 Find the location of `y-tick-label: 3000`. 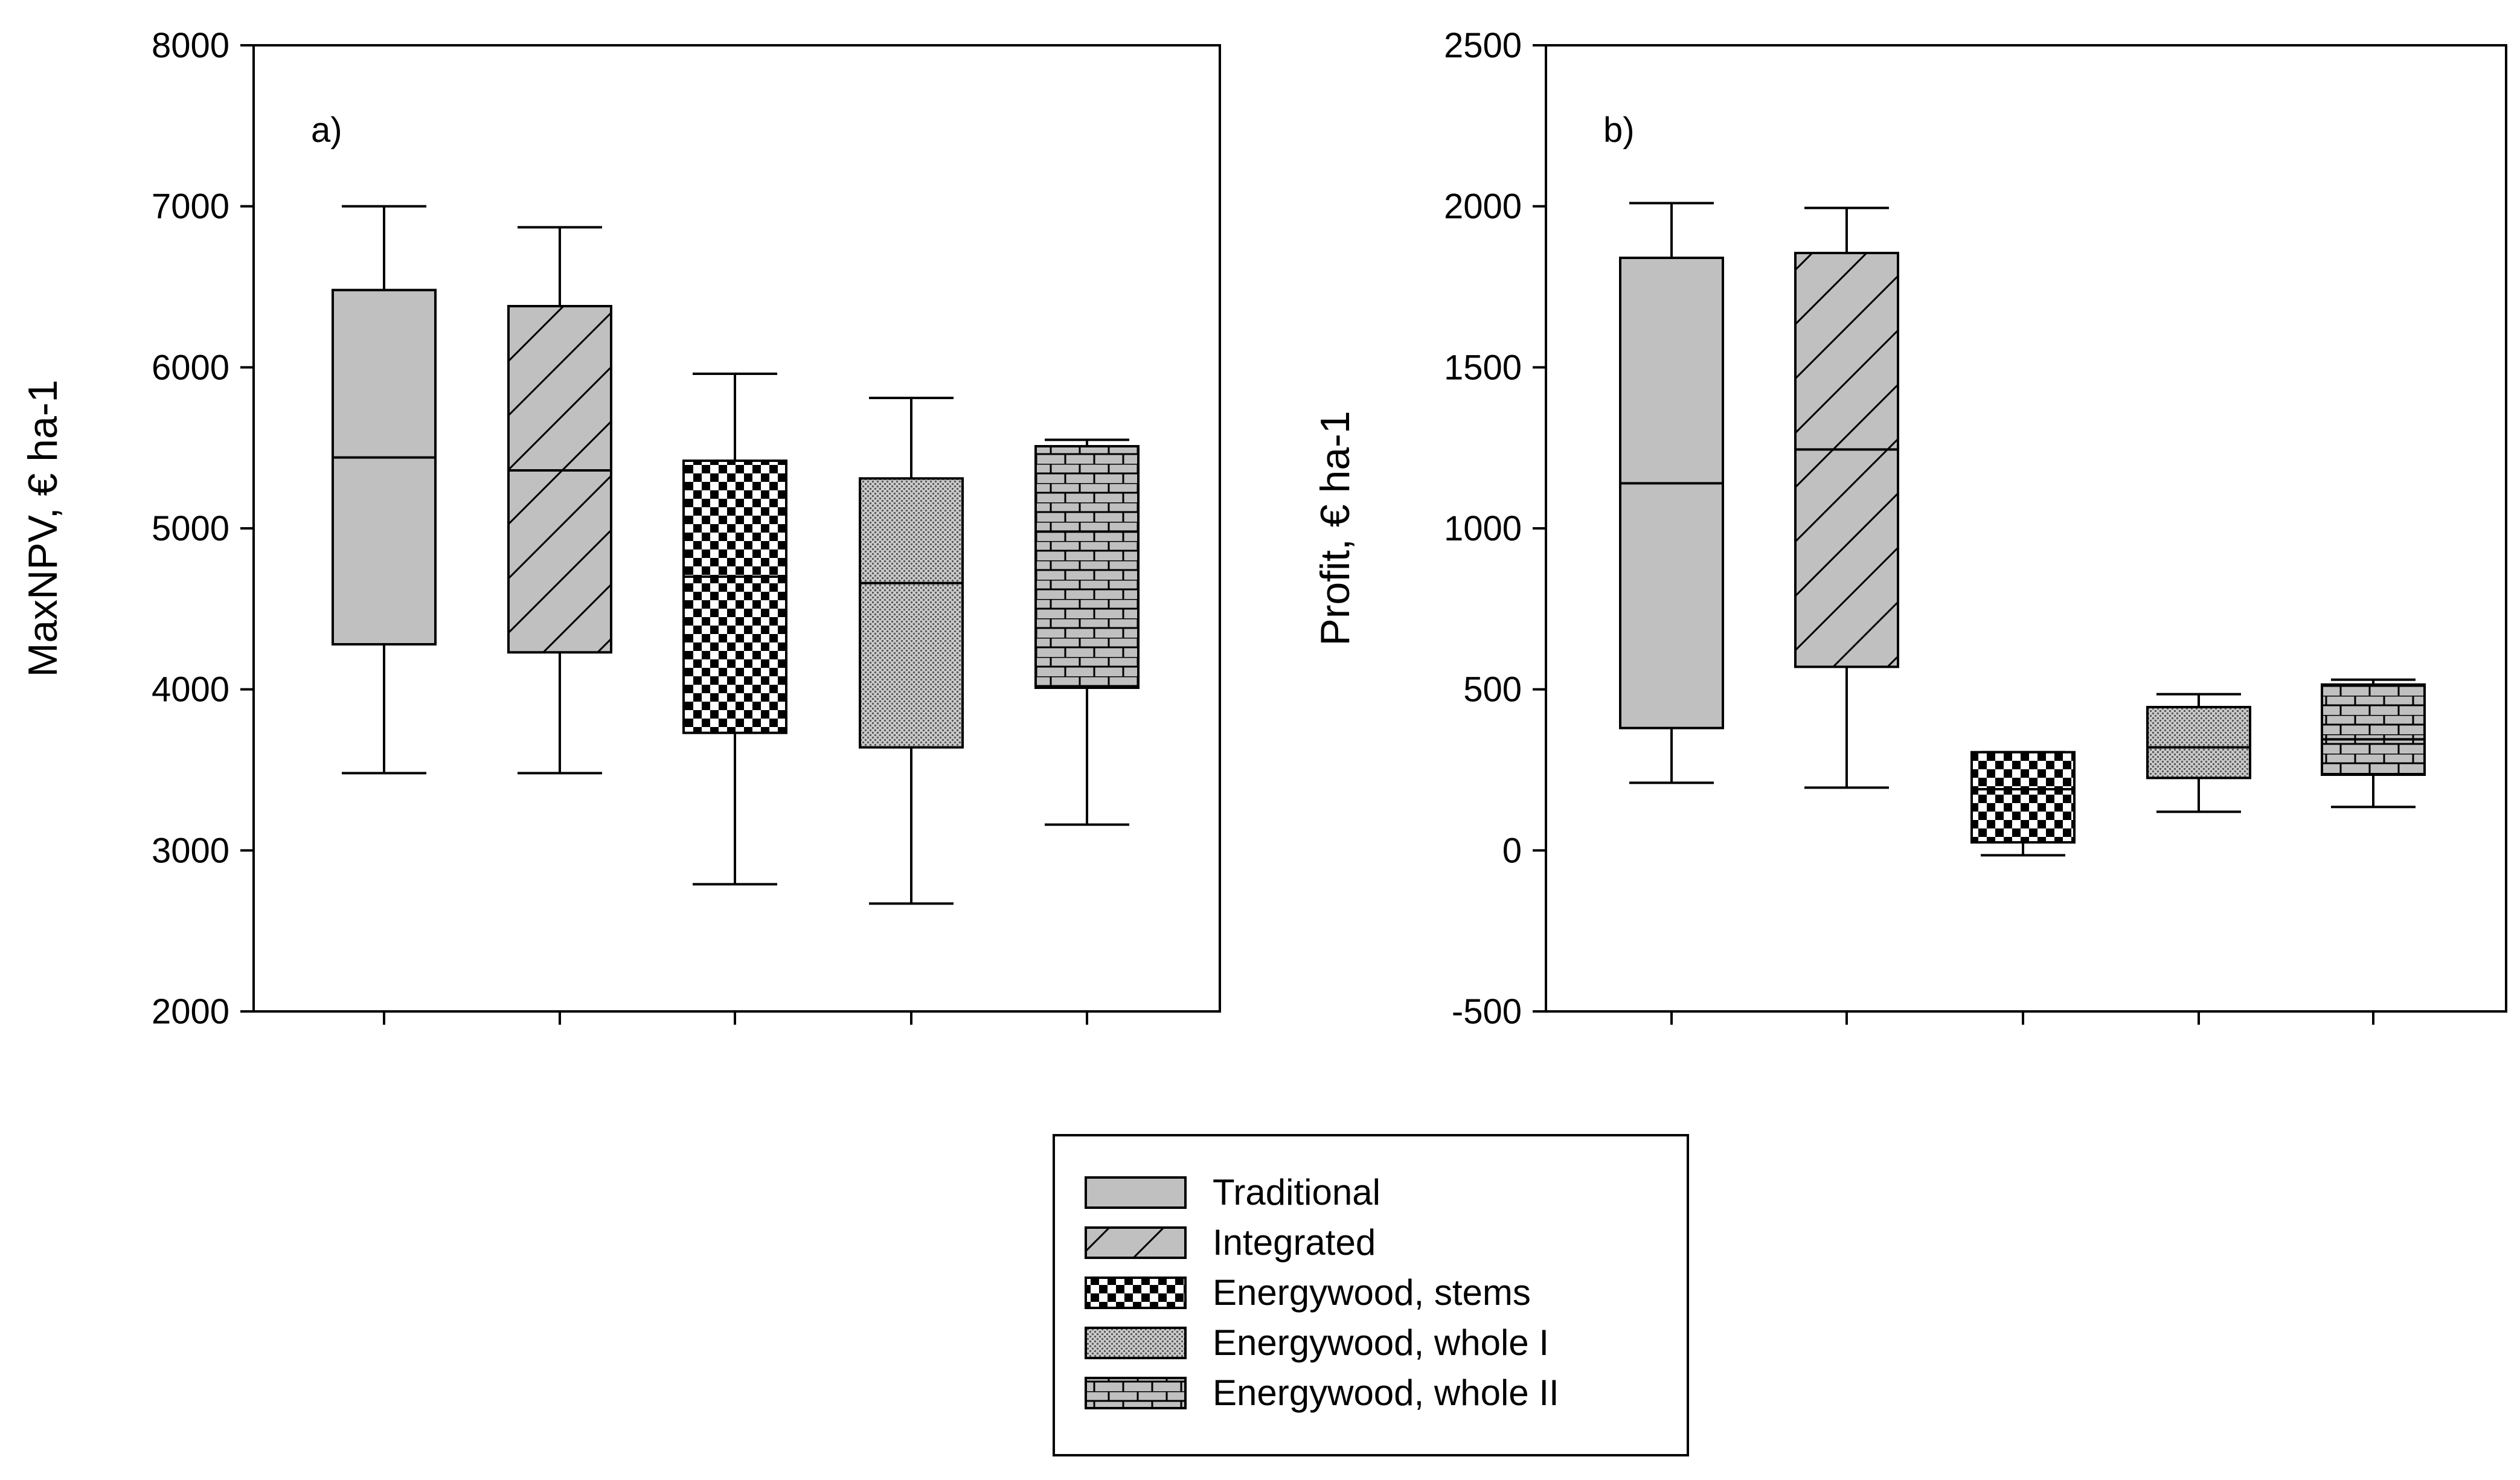

y-tick-label: 3000 is located at coordinates (190, 850).